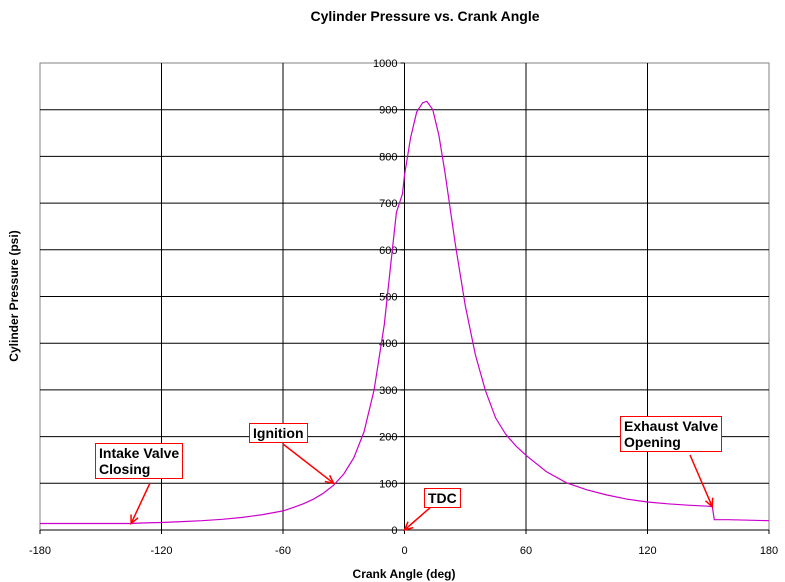 The image size is (785, 582). I want to click on x-axis-label: Crank Angle (deg), so click(404, 574).